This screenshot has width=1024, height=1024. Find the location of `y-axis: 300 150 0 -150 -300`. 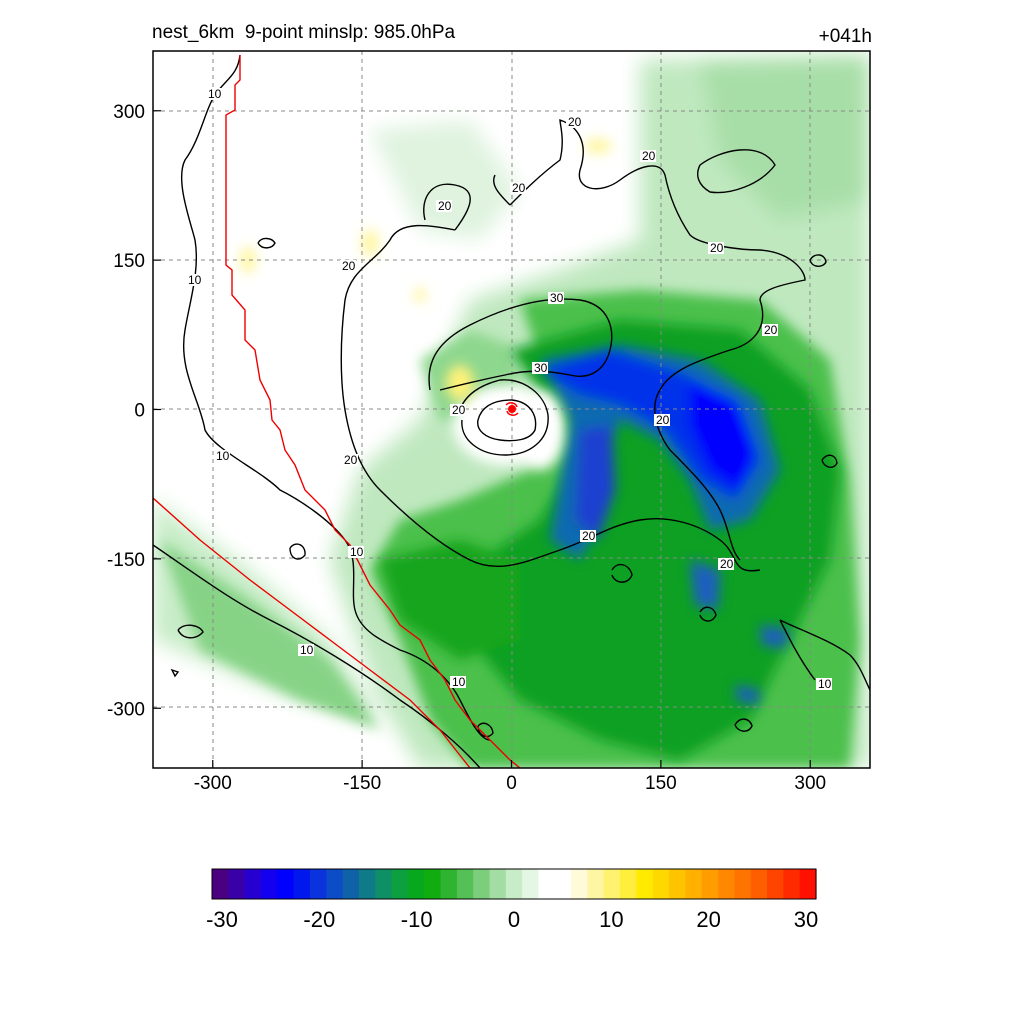

y-axis: 300 150 0 -150 -300 is located at coordinates (134, 411).